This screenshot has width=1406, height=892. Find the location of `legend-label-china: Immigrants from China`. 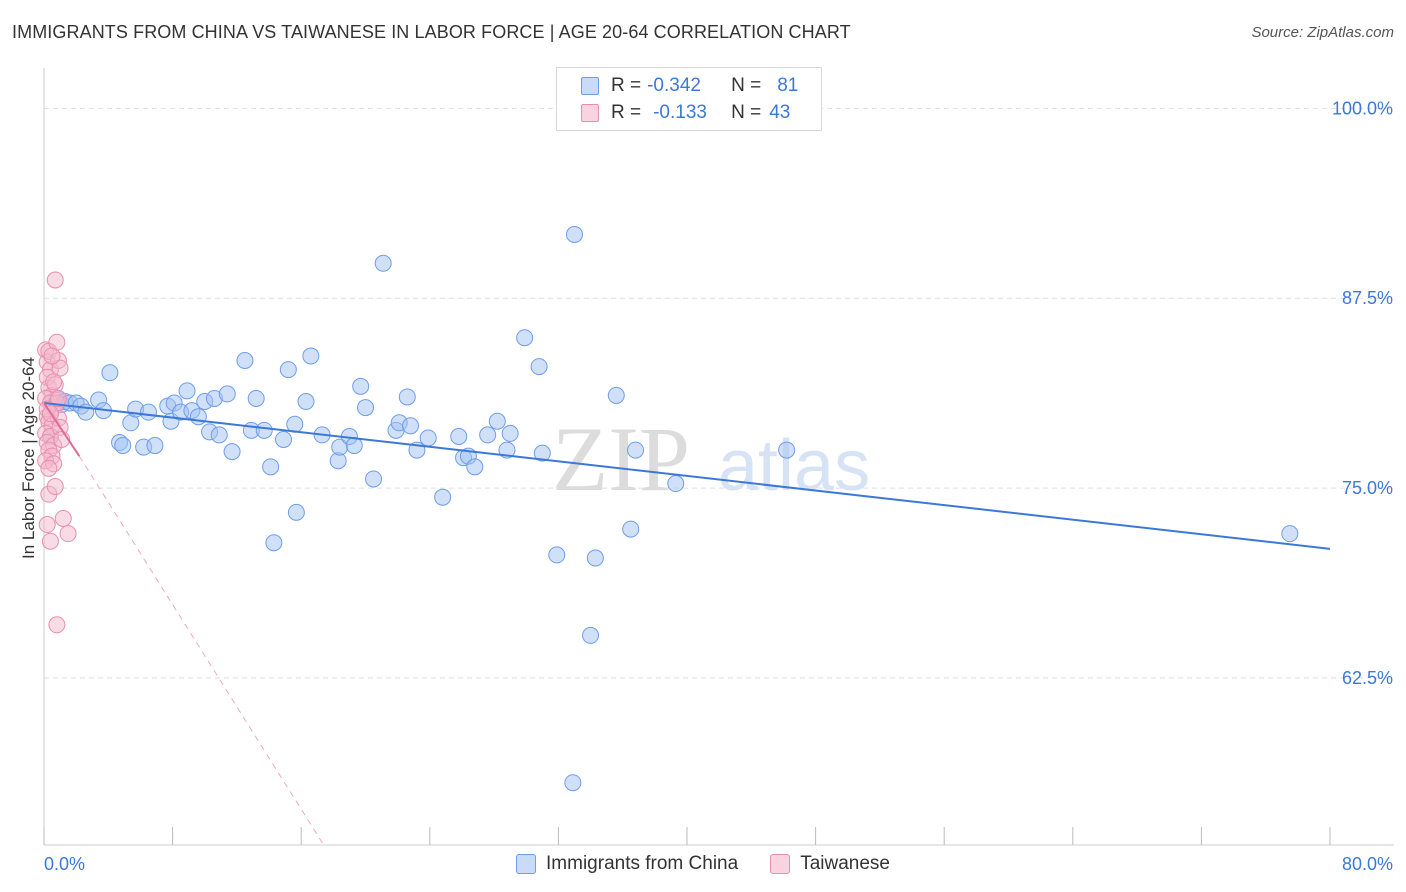

legend-label-china: Immigrants from China is located at coordinates (642, 863).